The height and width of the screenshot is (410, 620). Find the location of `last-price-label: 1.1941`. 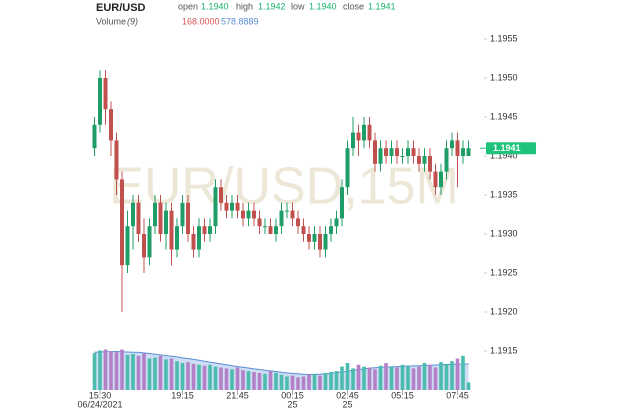

last-price-label: 1.1941 is located at coordinates (507, 148).